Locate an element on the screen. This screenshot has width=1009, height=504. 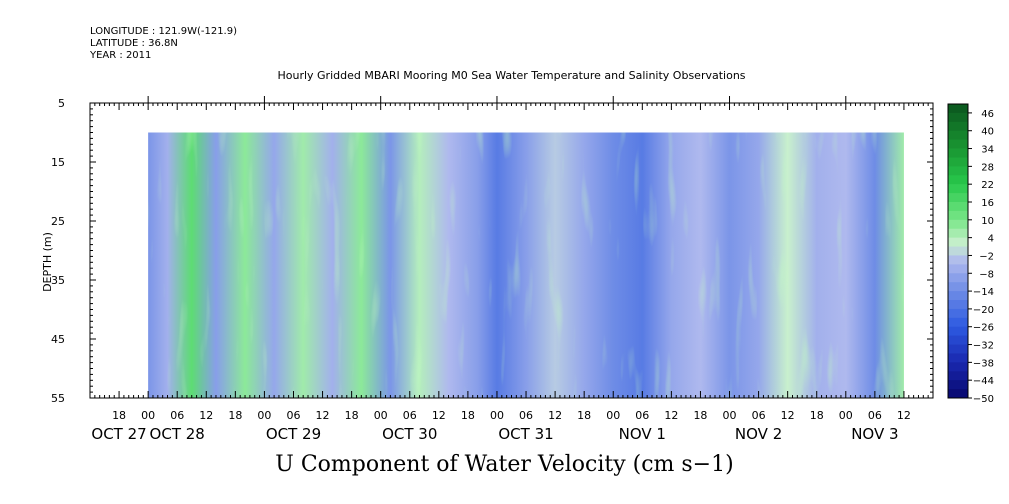
x-date-label: NOV 1 is located at coordinates (642, 434).